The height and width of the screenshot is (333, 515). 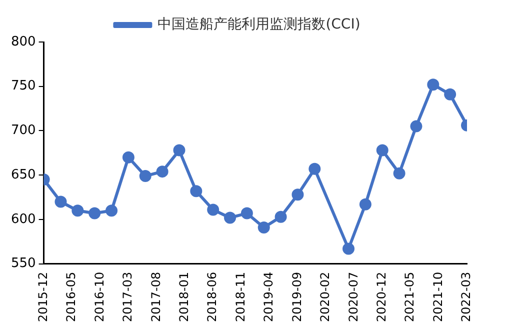 I want to click on y-tick-label: 800, so click(x=23, y=42).